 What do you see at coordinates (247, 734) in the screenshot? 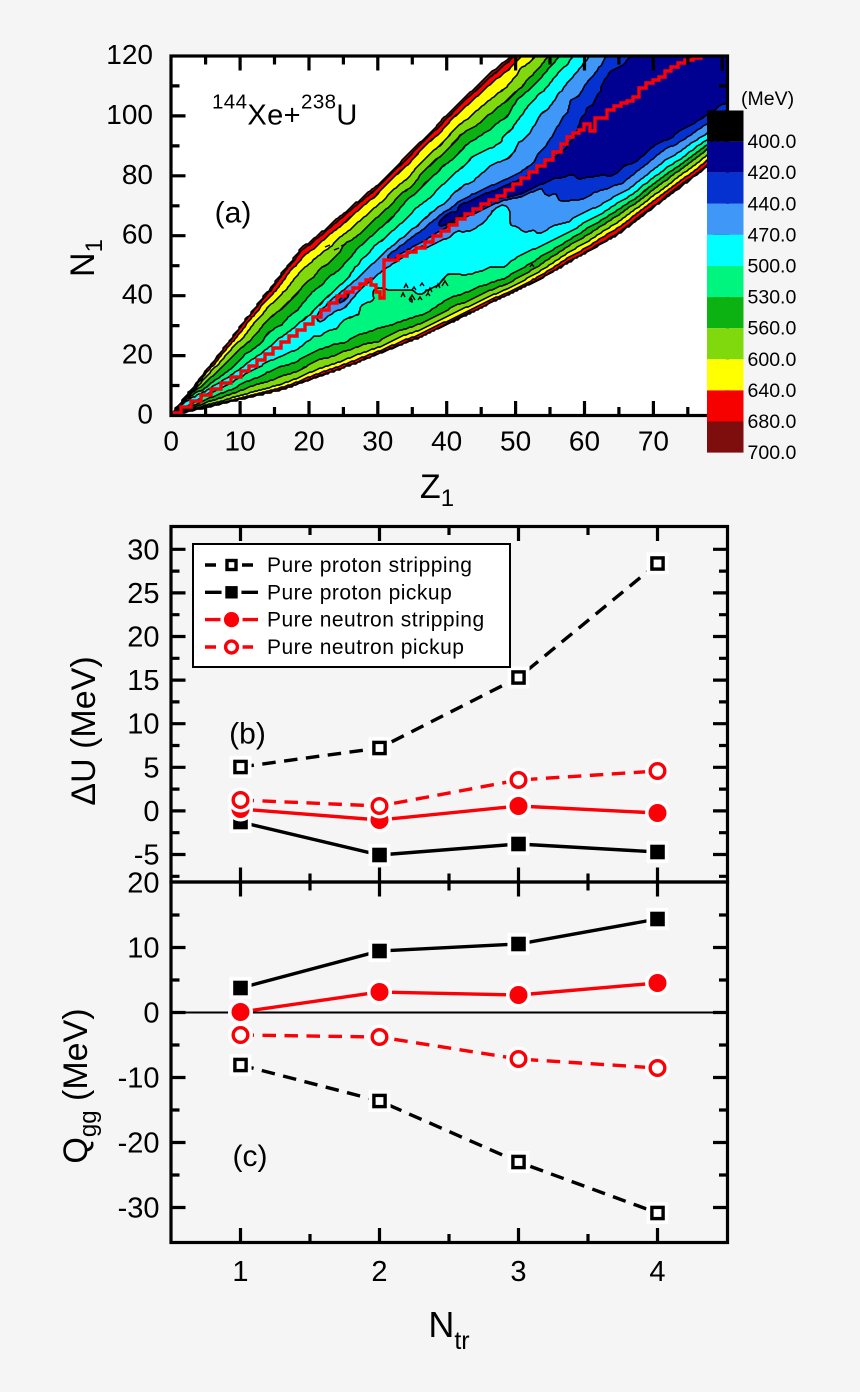
I see `svg-text: (b)` at bounding box center [247, 734].